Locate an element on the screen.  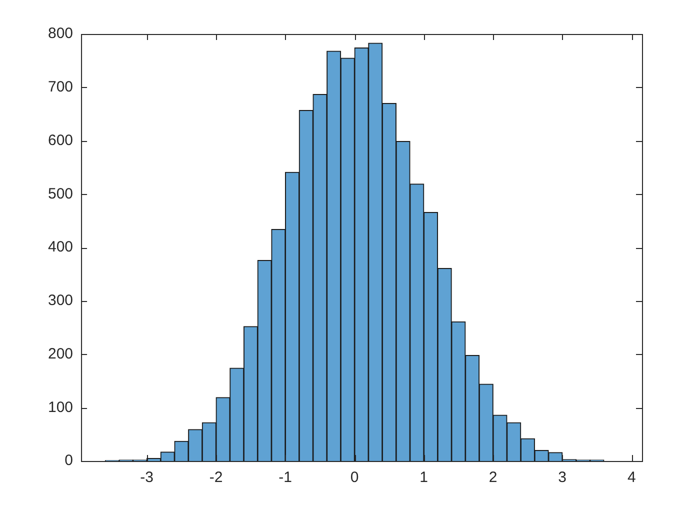
x-tick-label: 1 is located at coordinates (424, 477).